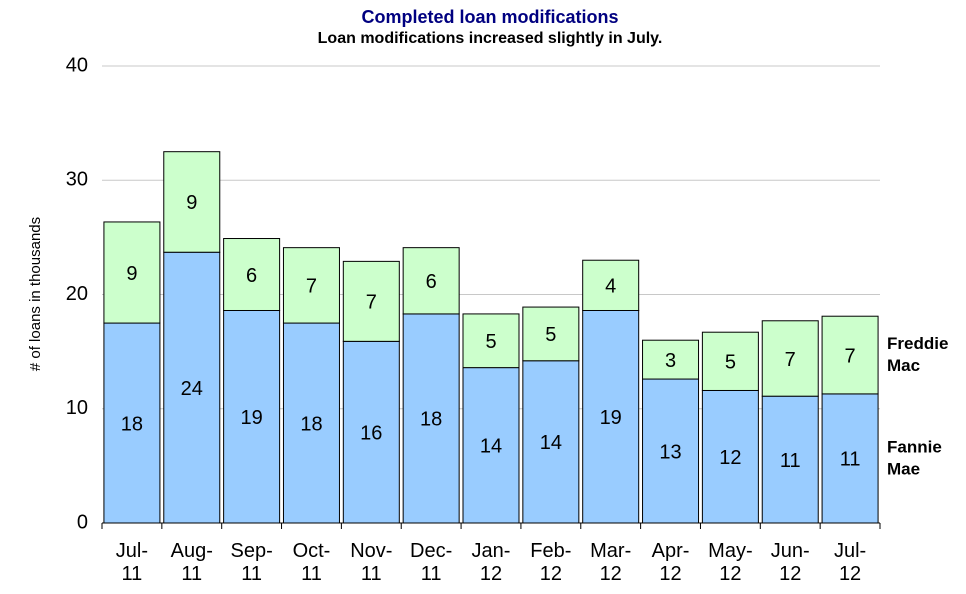 This screenshot has height=594, width=966. Describe the element at coordinates (77, 294) in the screenshot. I see `y-tick-label: 20` at that location.